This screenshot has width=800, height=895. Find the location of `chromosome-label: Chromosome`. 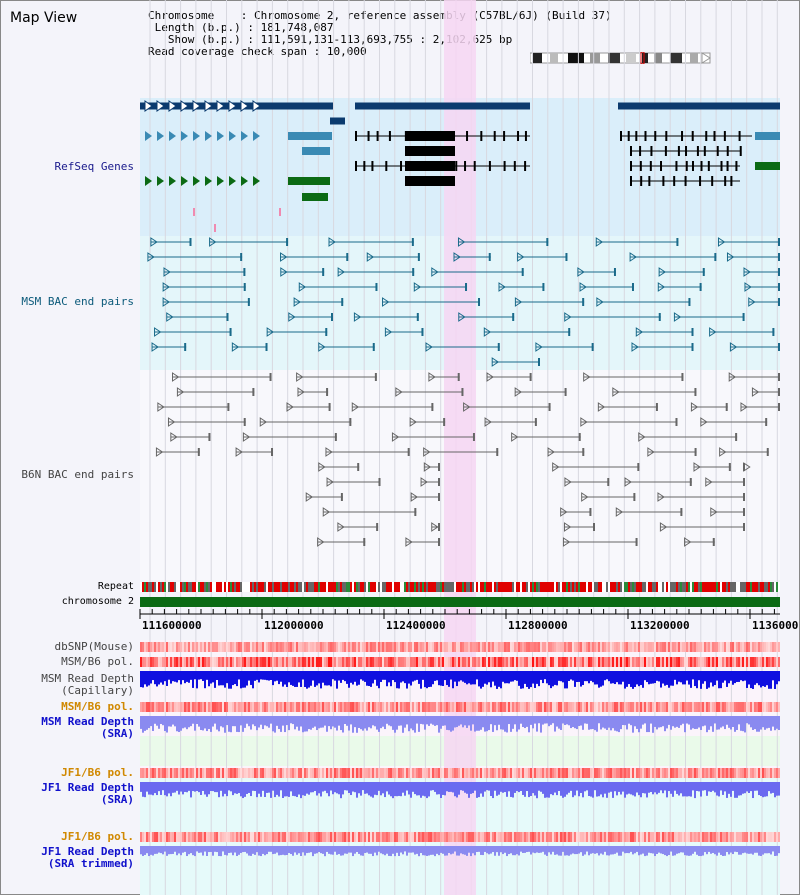

chromosome-label: Chromosome is located at coordinates (181, 15).